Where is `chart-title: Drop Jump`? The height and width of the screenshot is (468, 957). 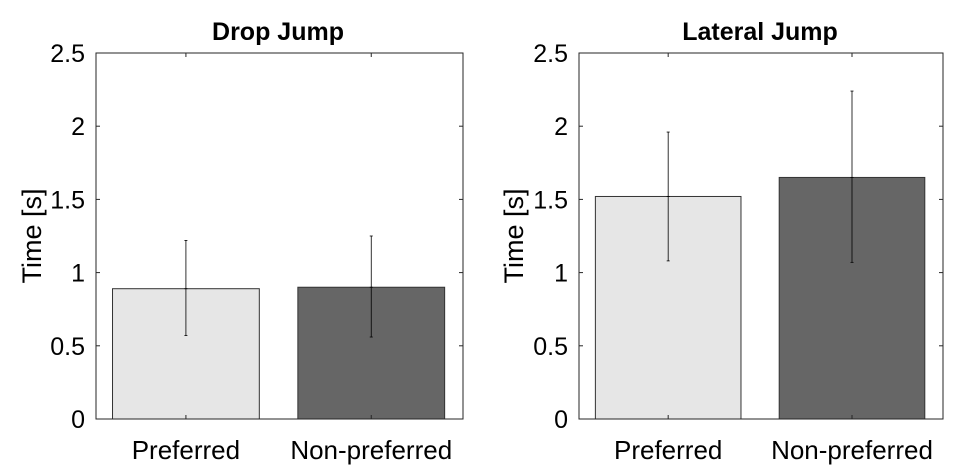 chart-title: Drop Jump is located at coordinates (278, 32).